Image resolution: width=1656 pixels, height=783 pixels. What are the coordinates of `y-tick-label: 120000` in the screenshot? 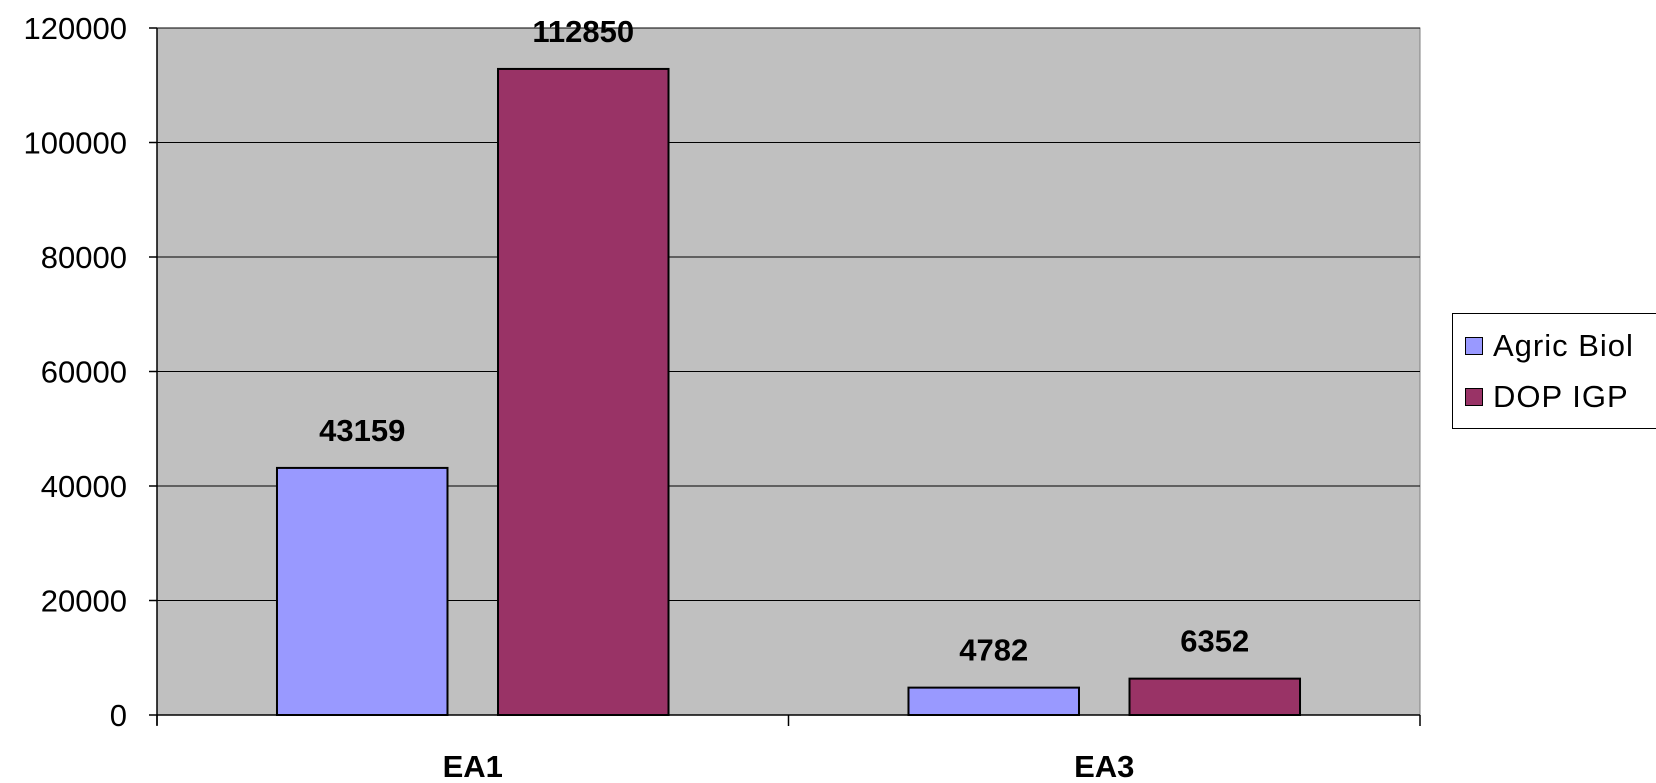 It's located at (75, 28).